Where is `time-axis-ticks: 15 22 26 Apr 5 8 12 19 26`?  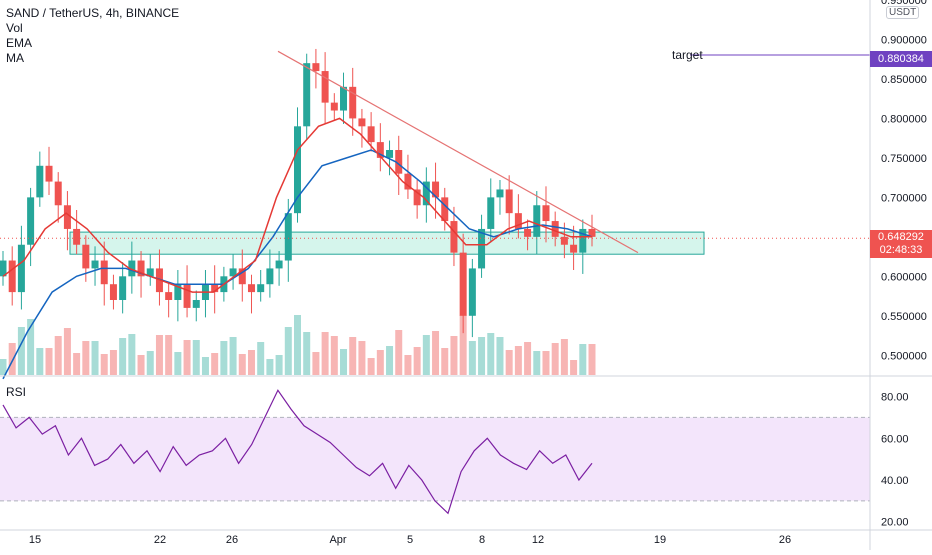
time-axis-ticks: 15 22 26 Apr 5 8 12 19 26 is located at coordinates (410, 540).